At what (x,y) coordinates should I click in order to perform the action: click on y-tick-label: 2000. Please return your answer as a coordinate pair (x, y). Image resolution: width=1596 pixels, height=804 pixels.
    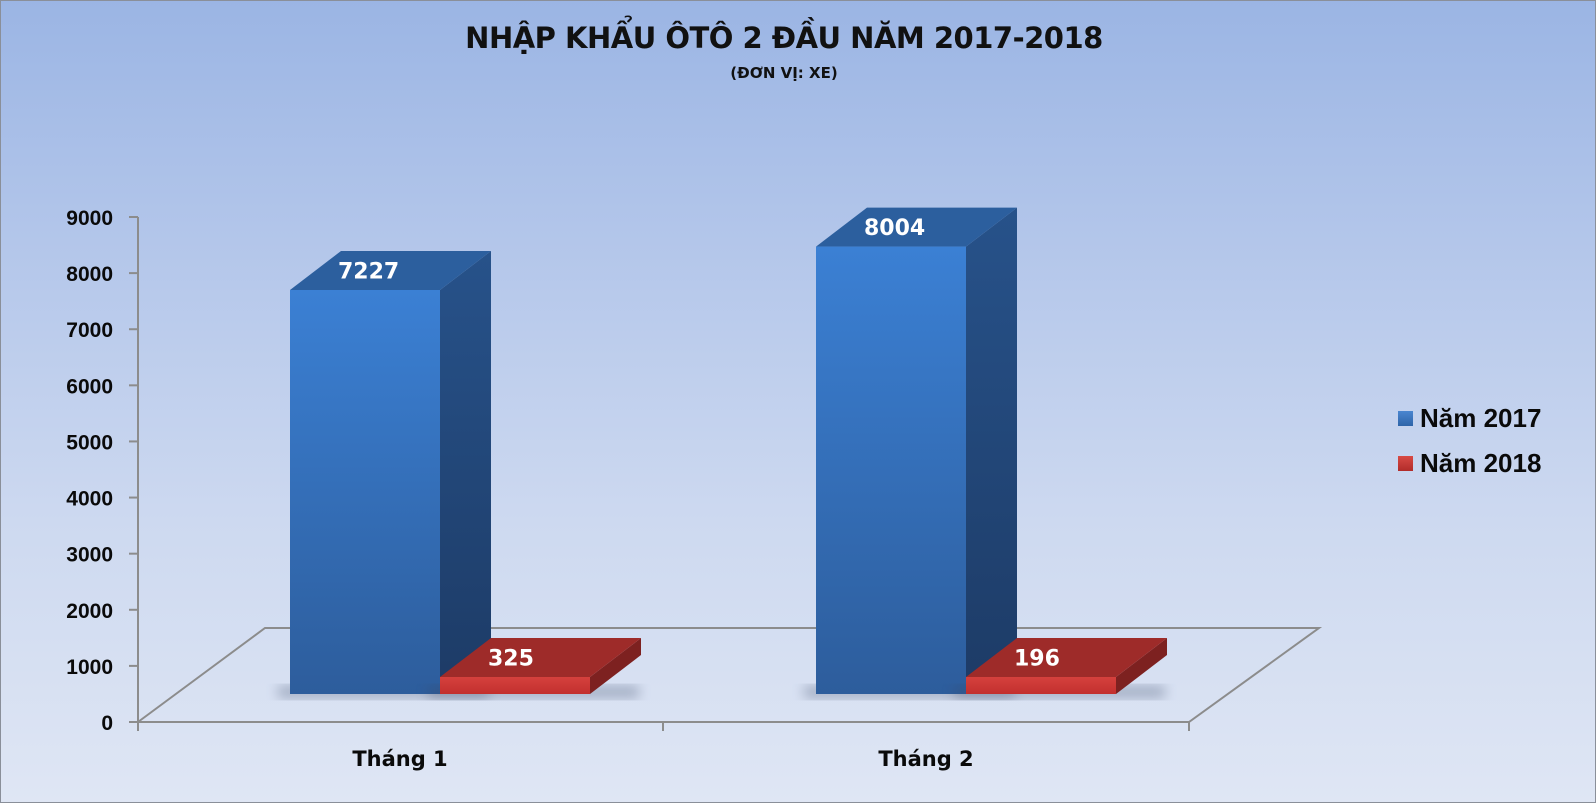
    Looking at the image, I should click on (89, 611).